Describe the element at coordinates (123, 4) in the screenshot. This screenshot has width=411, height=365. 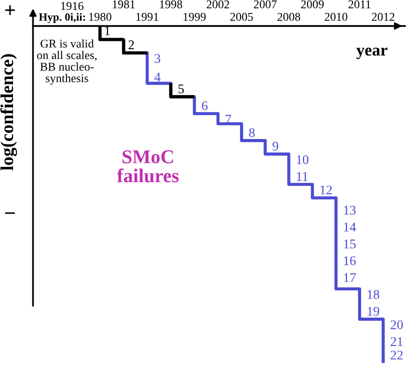
I see `x-tick-label: 1981` at that location.